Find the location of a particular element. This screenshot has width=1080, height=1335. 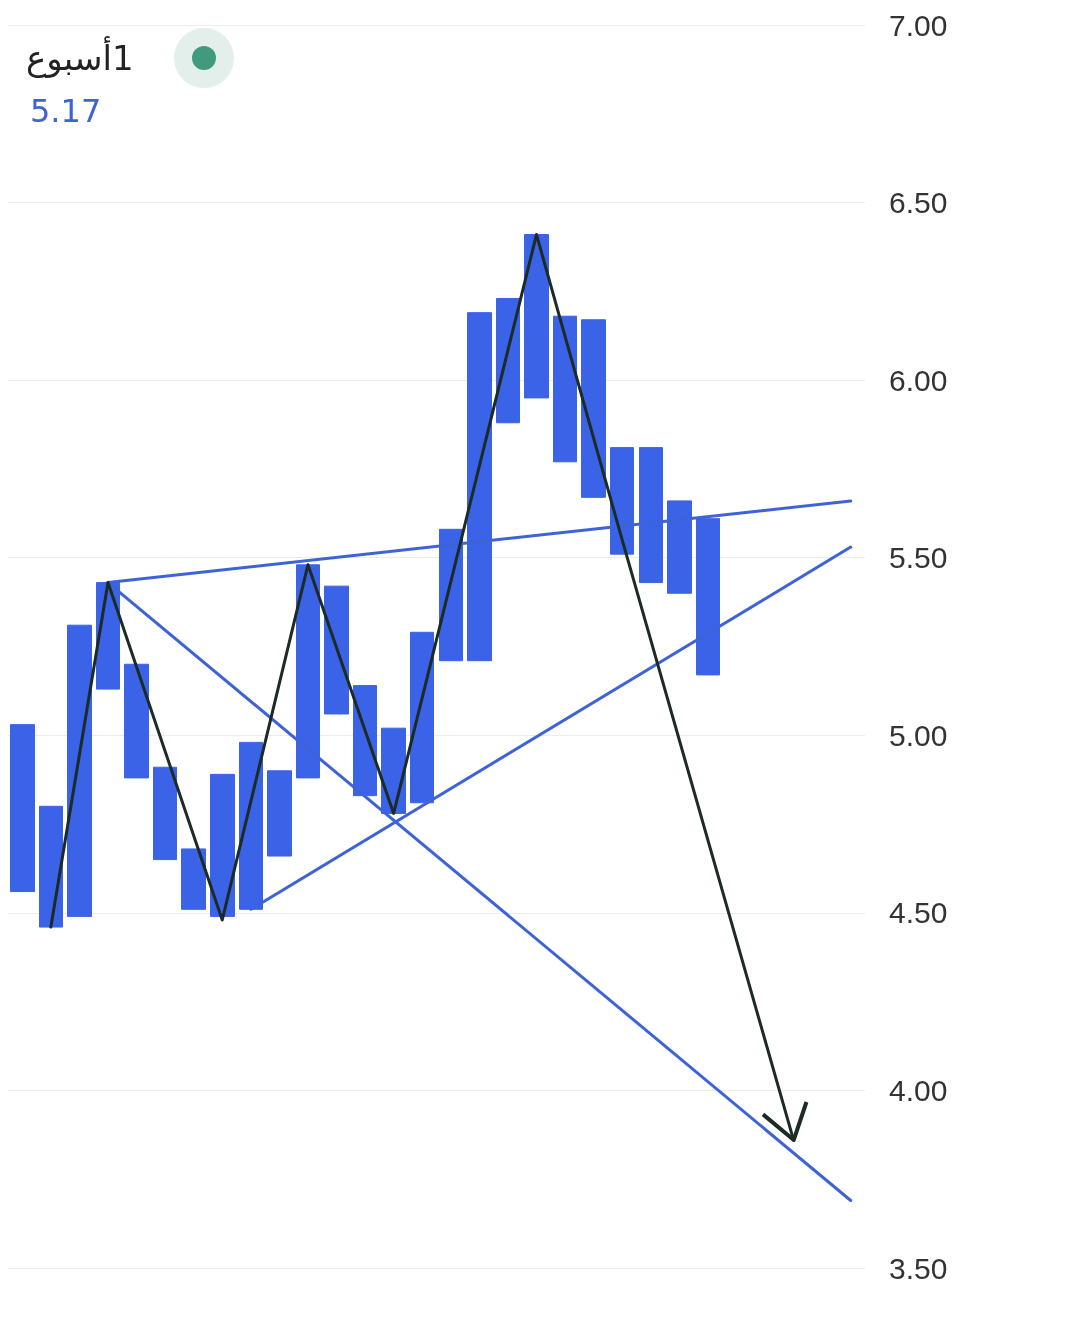

y-tick-label: 7.00 is located at coordinates (918, 25).